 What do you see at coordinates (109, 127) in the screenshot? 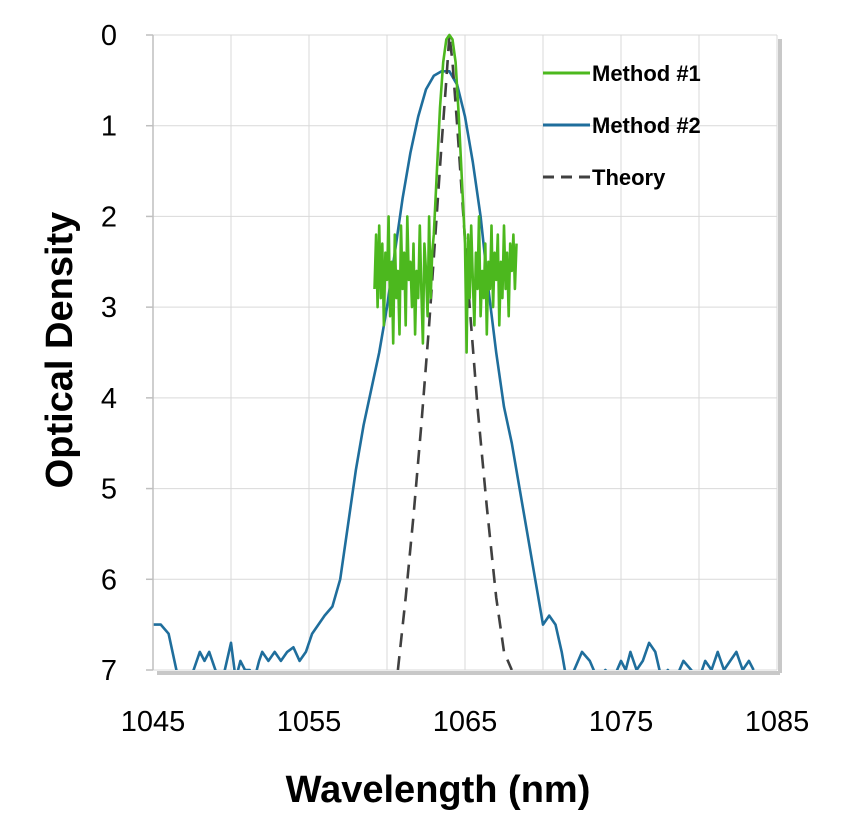
I see `y-tick-label: 1` at bounding box center [109, 127].